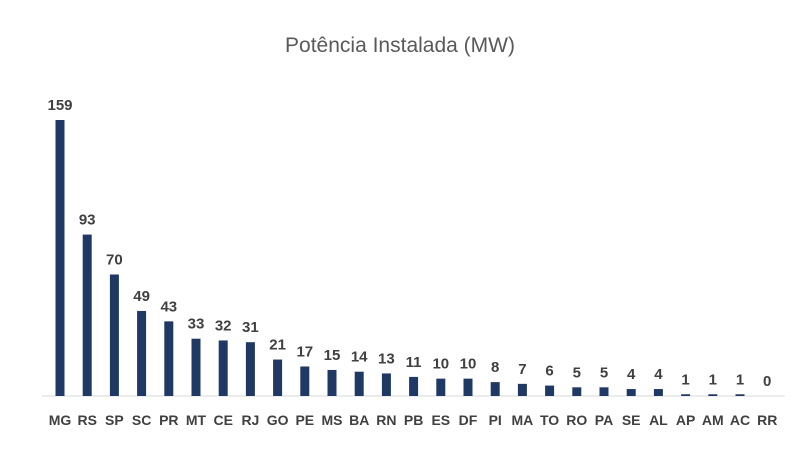 Image resolution: width=804 pixels, height=451 pixels. I want to click on x-tick-PI: PI, so click(495, 420).